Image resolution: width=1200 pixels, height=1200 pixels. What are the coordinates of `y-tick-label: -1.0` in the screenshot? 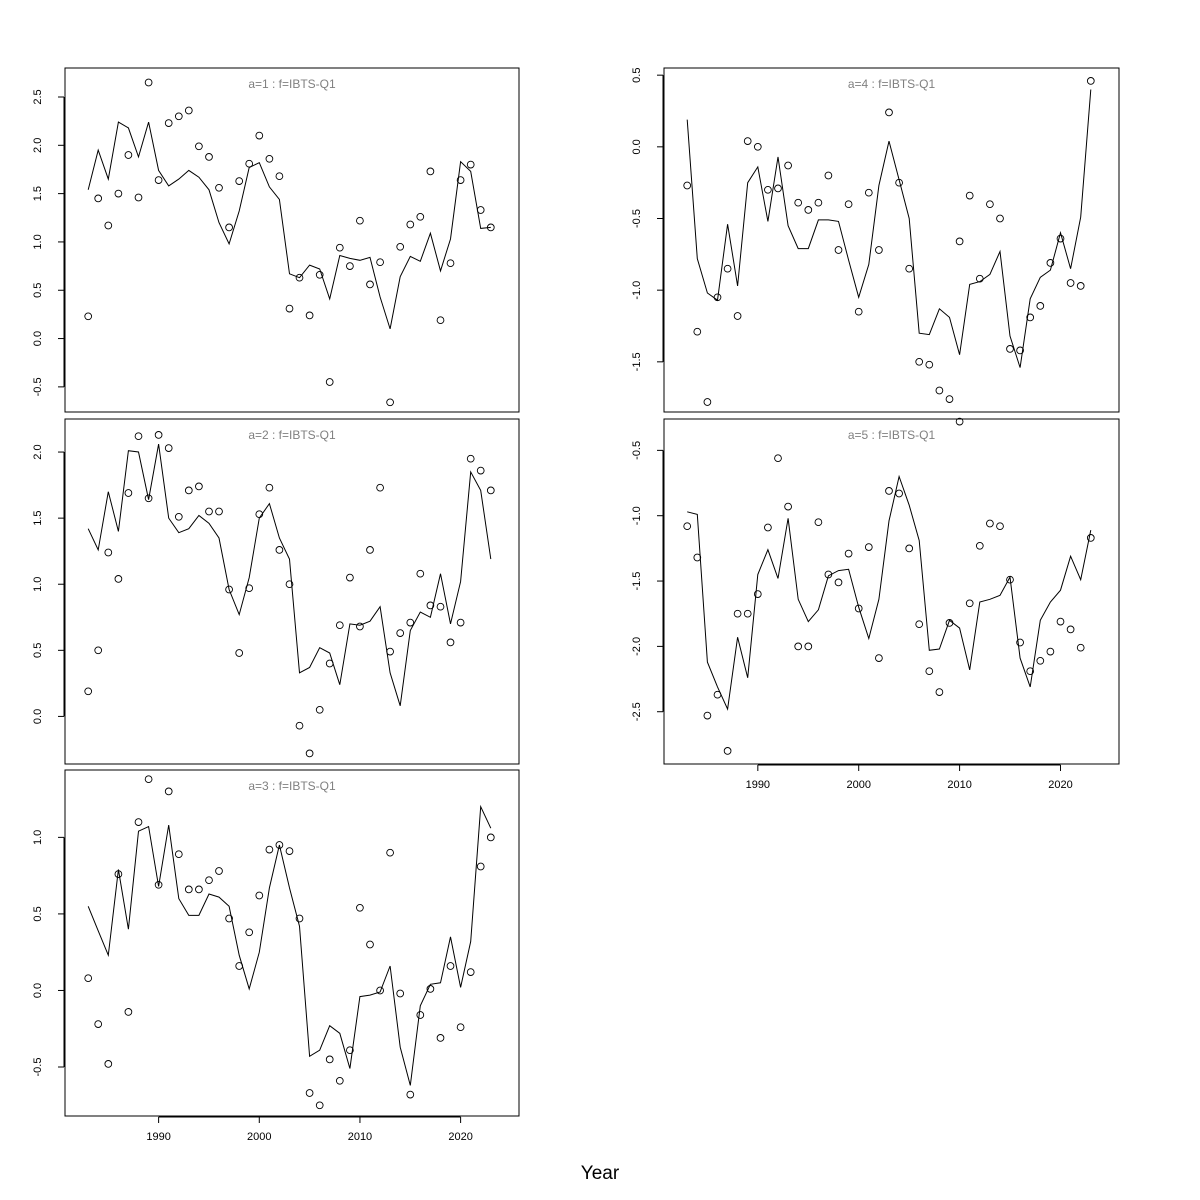 It's located at (637, 290).